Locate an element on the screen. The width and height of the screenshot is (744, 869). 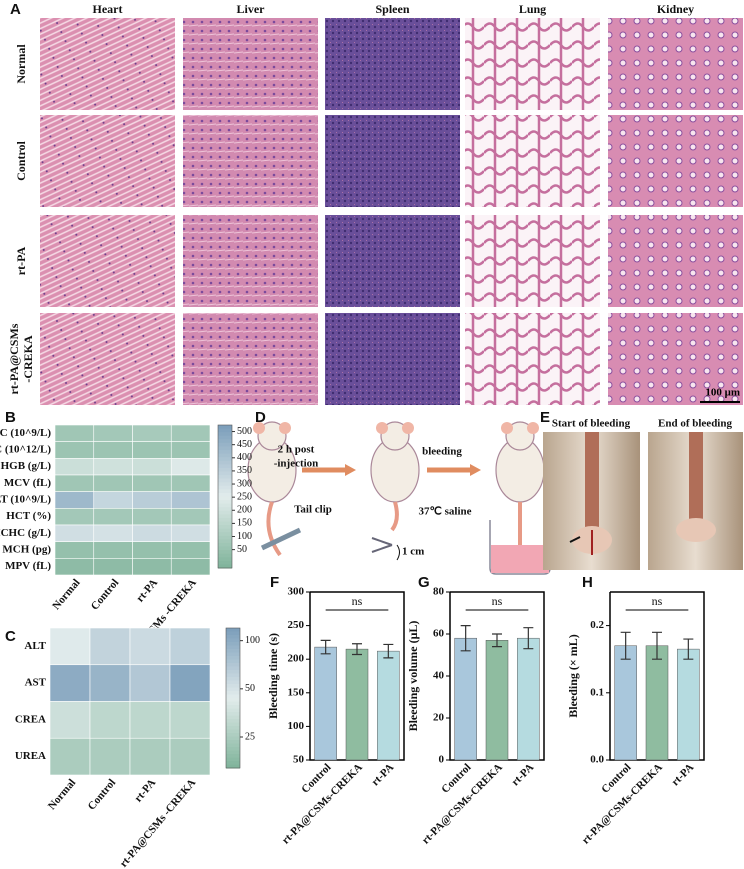
y-tick-label: 0 is located at coordinates (442, 760).